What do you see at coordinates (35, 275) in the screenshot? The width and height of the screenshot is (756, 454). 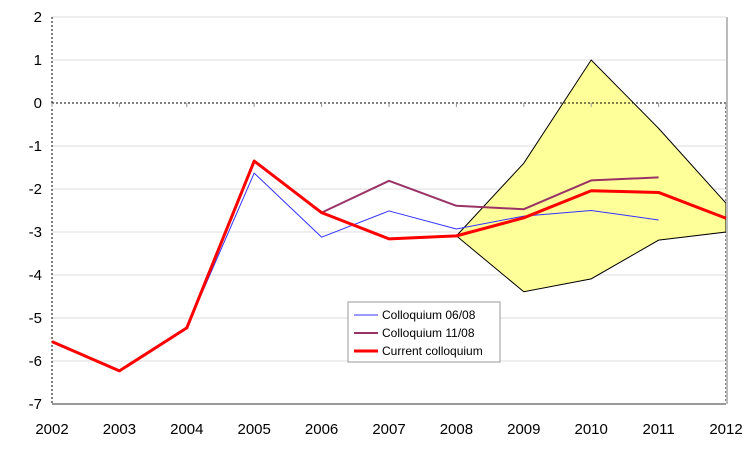 I see `y-tick-label: -4` at bounding box center [35, 275].